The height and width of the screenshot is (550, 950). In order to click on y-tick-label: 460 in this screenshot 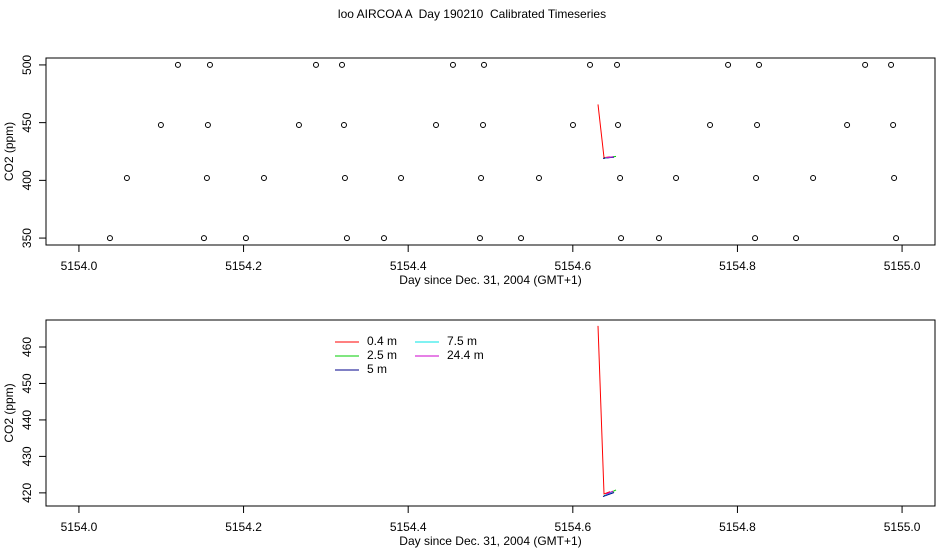, I will do `click(27, 347)`.